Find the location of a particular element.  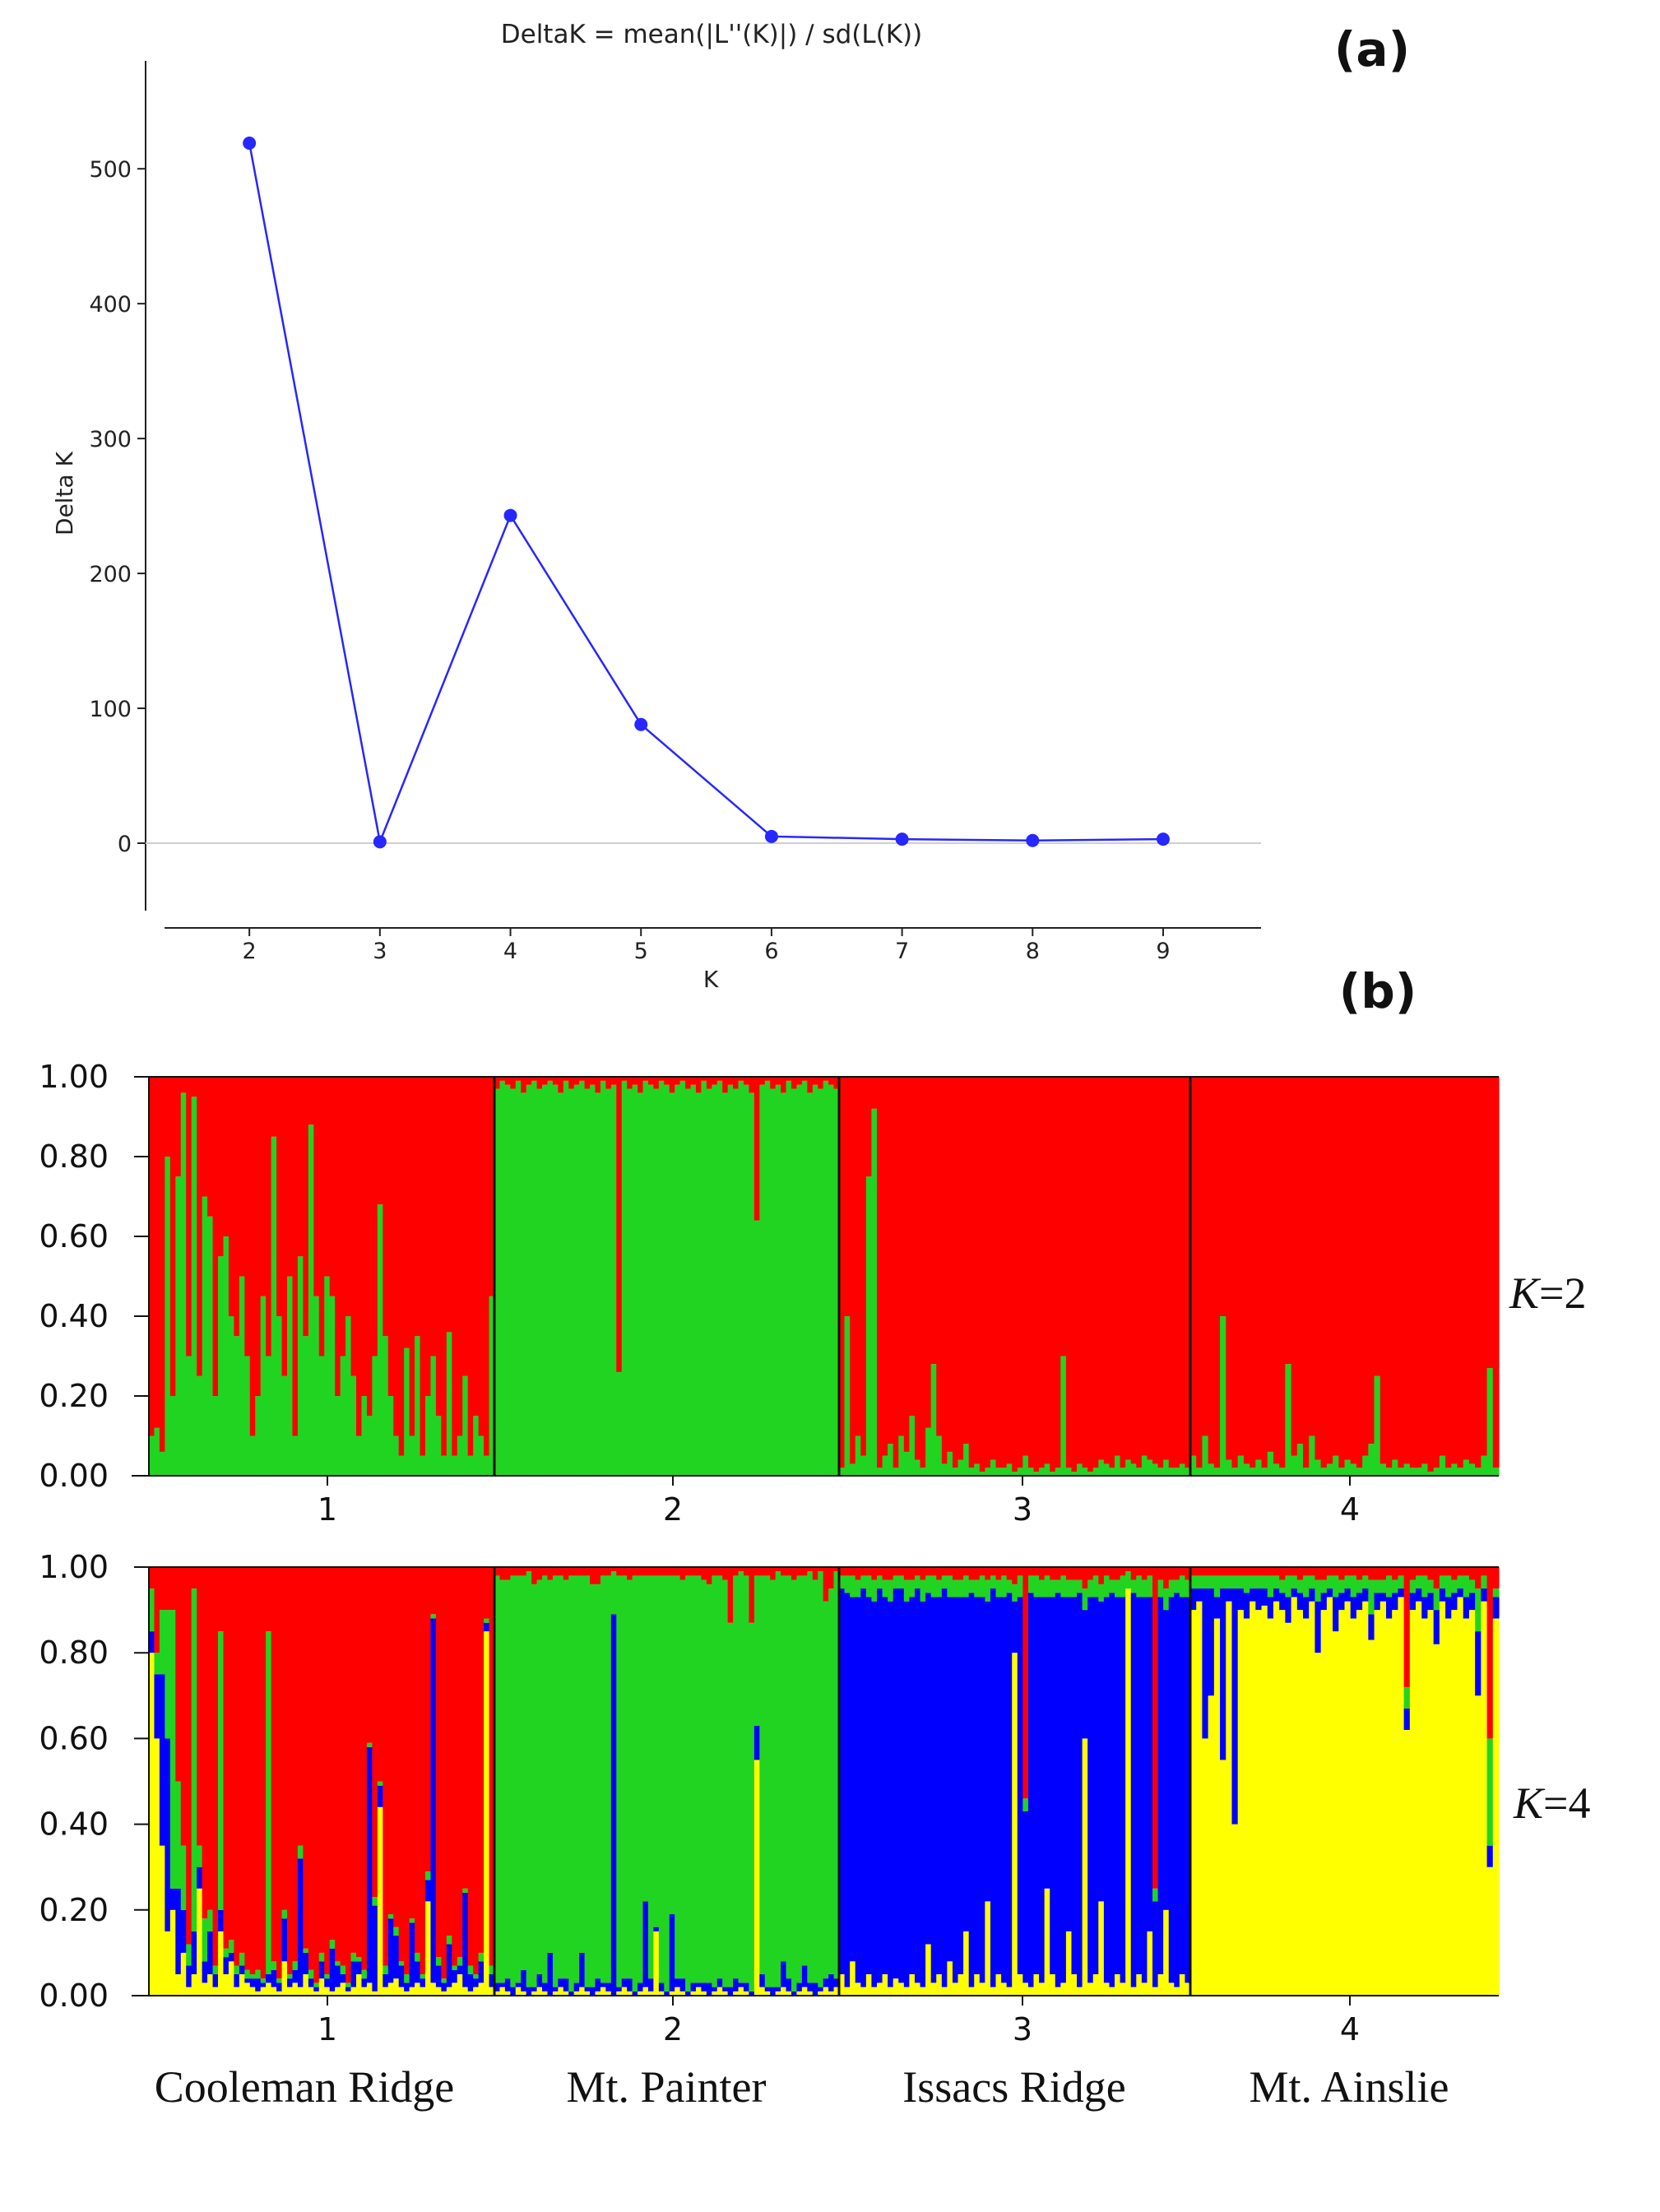

delta-k-point is located at coordinates (902, 839).